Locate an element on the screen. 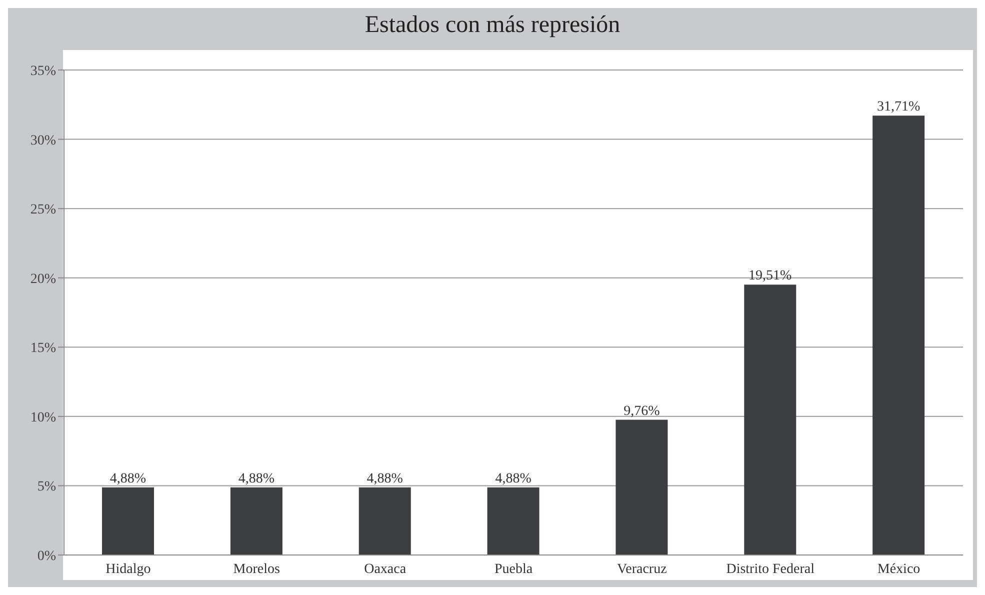  y-tick-label: 10% is located at coordinates (43, 418).